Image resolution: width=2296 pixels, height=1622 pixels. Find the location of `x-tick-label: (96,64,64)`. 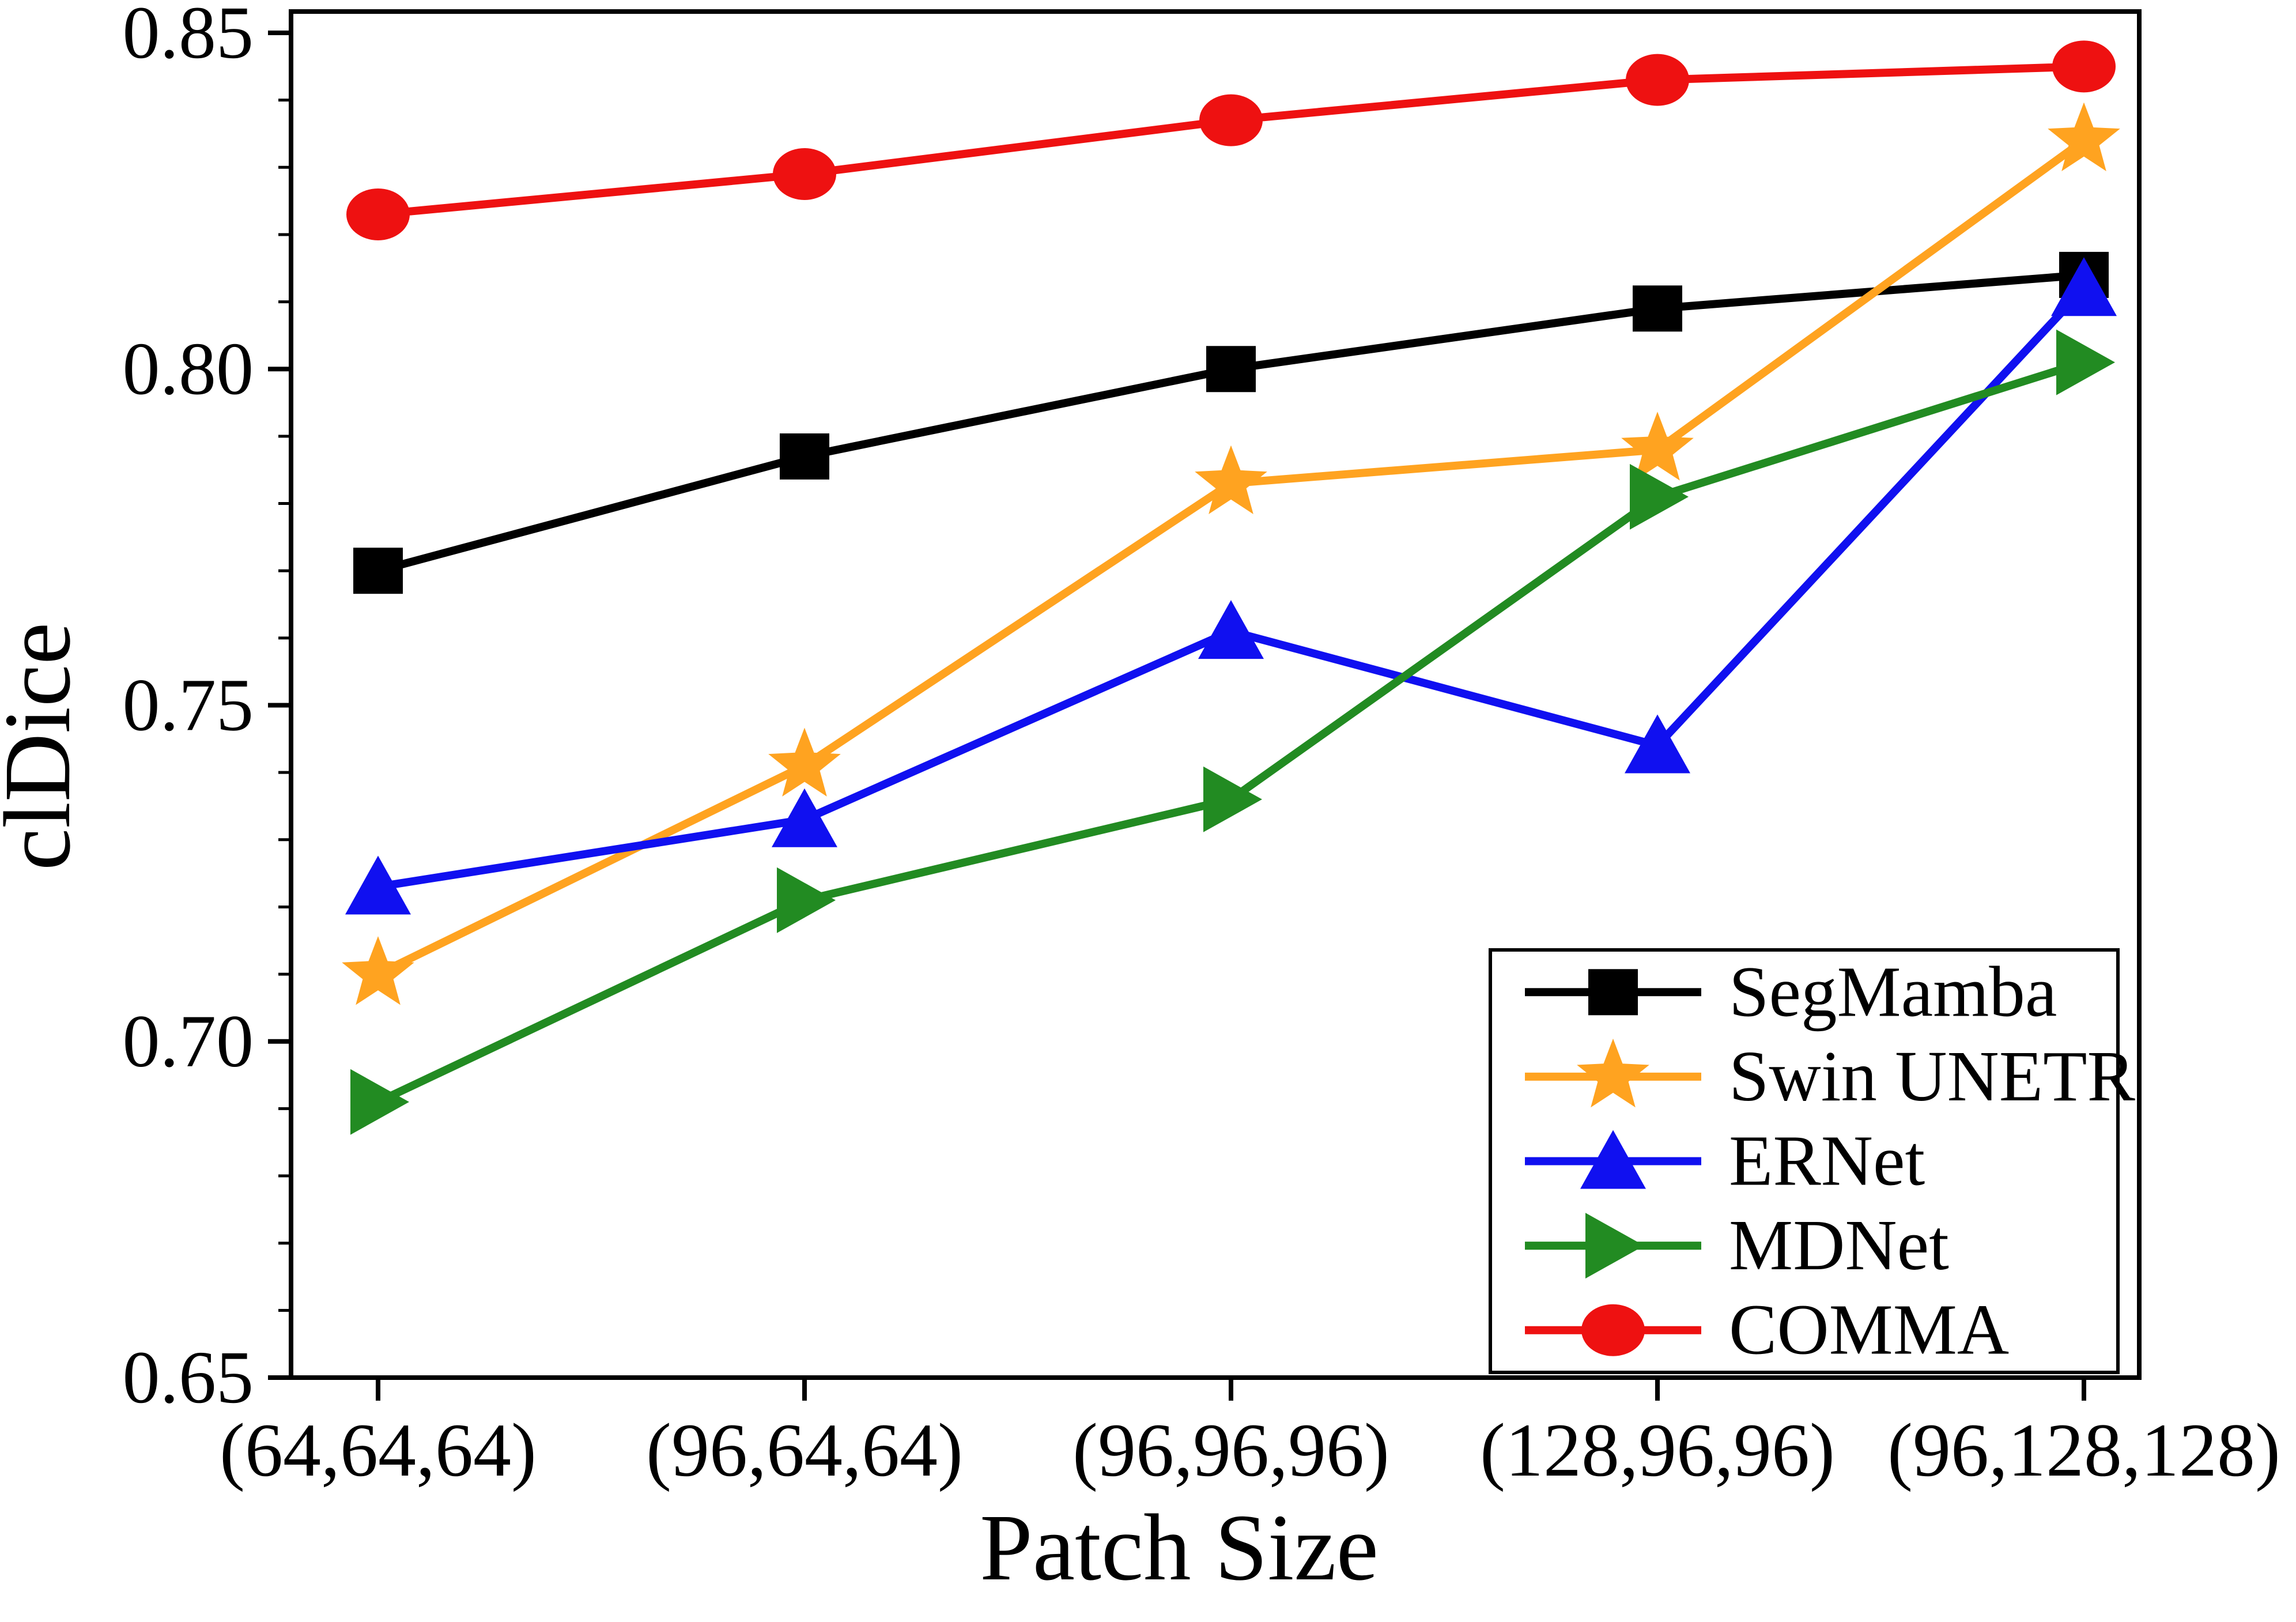

x-tick-label: (96,64,64) is located at coordinates (804, 1450).